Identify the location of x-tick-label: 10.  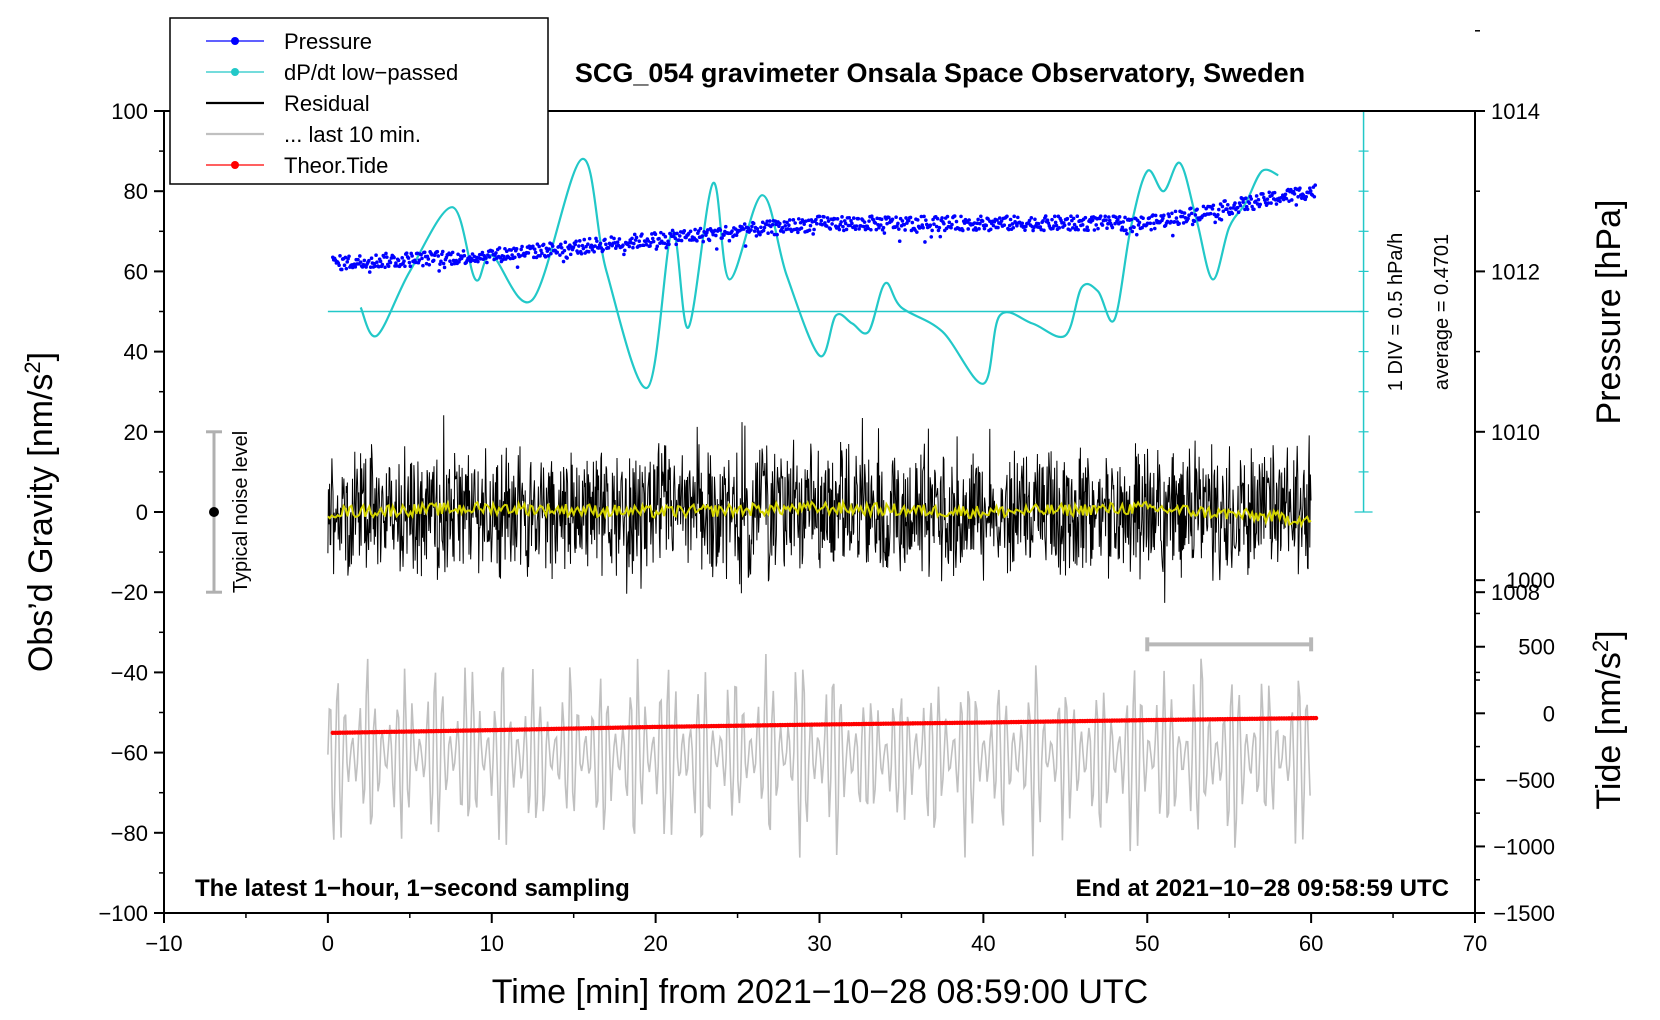
(492, 943).